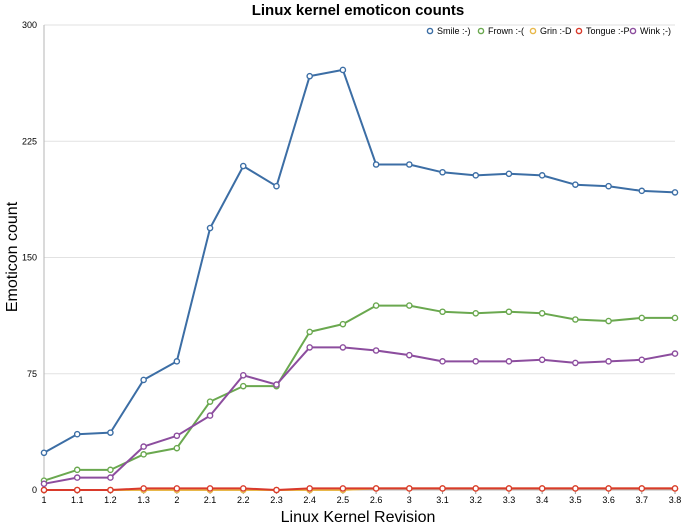 Image resolution: width=700 pixels, height=526 pixels. What do you see at coordinates (556, 31) in the screenshot?
I see `legend-label-grin: Grin :-D` at bounding box center [556, 31].